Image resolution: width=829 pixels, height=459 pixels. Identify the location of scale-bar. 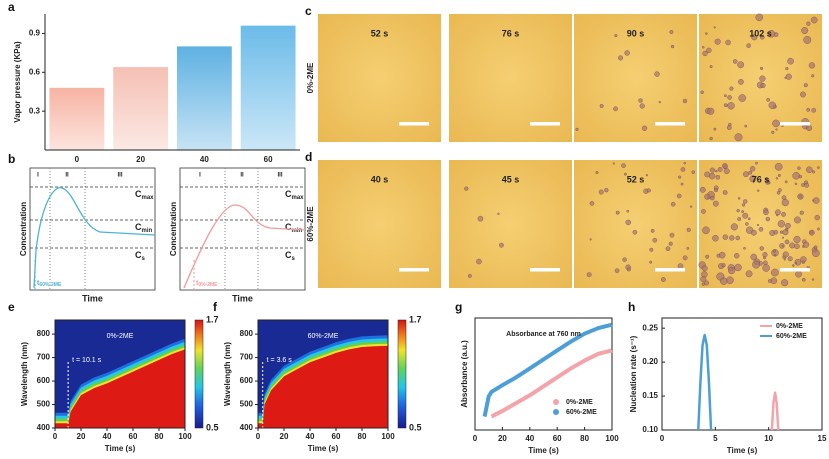
(414, 124).